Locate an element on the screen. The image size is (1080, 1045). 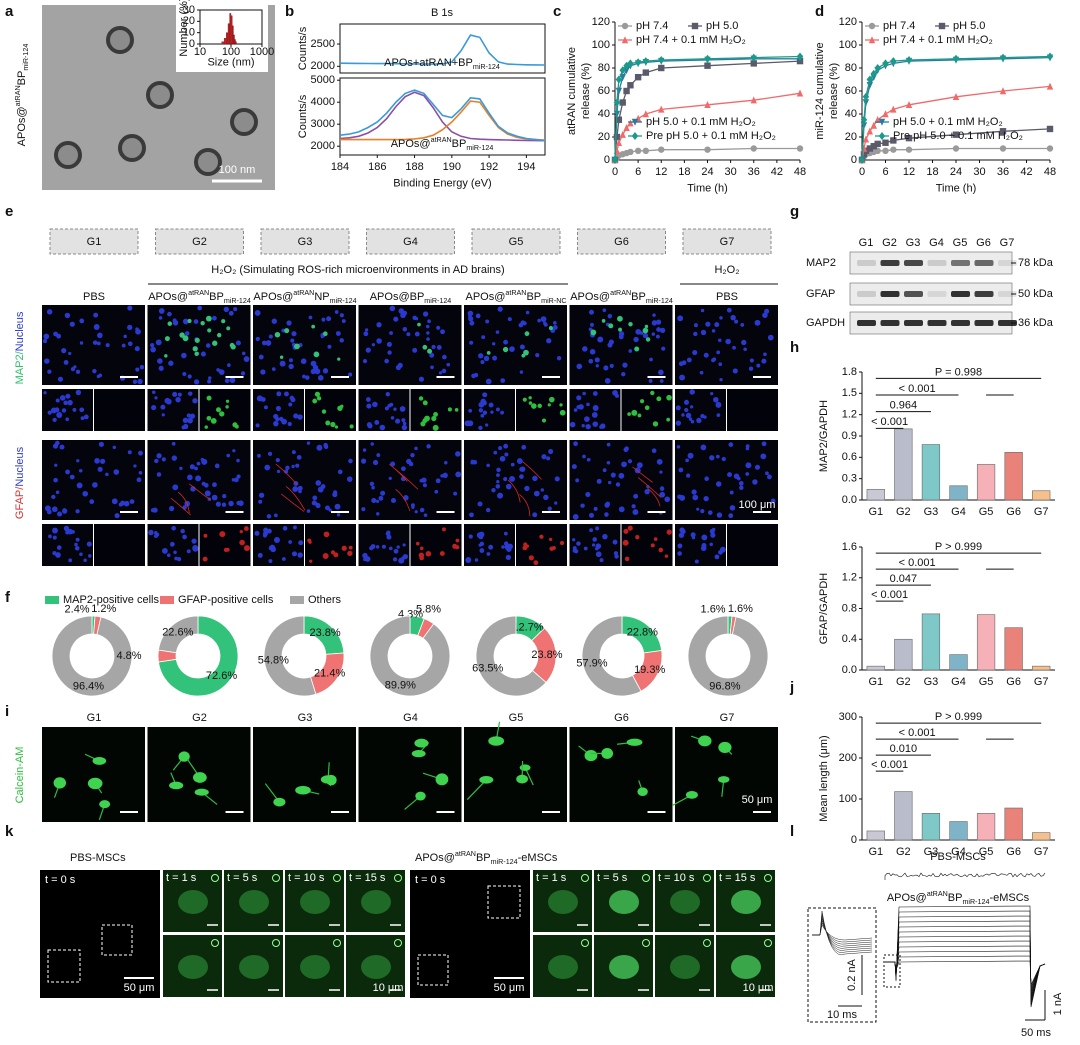
x-tick-label: G3 is located at coordinates (931, 512).